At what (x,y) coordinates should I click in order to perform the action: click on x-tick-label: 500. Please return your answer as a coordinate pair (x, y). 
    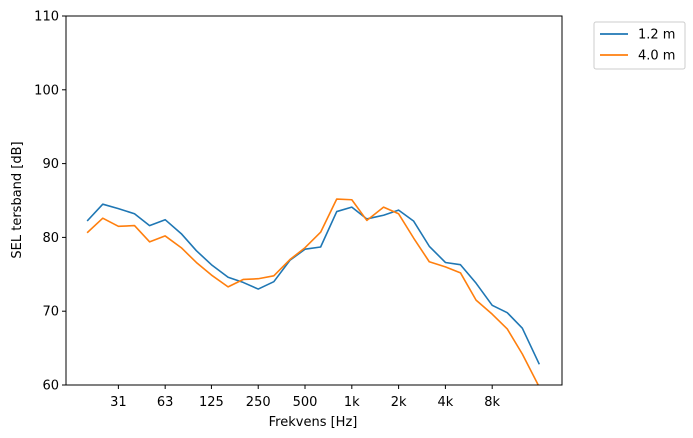
    Looking at the image, I should click on (305, 402).